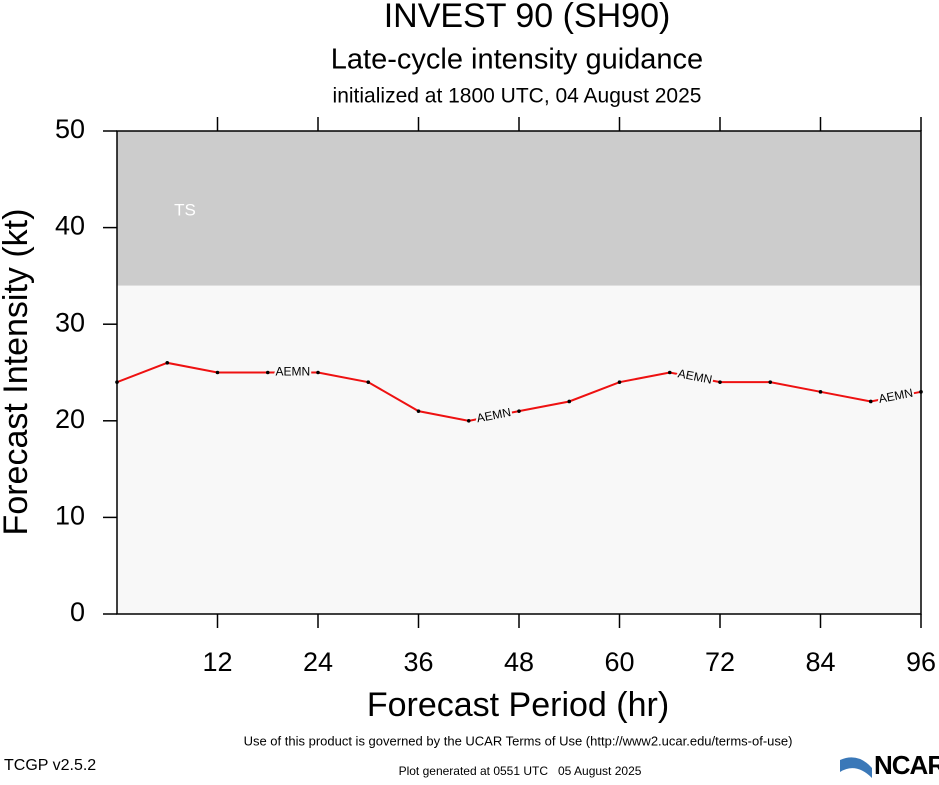  What do you see at coordinates (418, 662) in the screenshot?
I see `x-tick-label: 36` at bounding box center [418, 662].